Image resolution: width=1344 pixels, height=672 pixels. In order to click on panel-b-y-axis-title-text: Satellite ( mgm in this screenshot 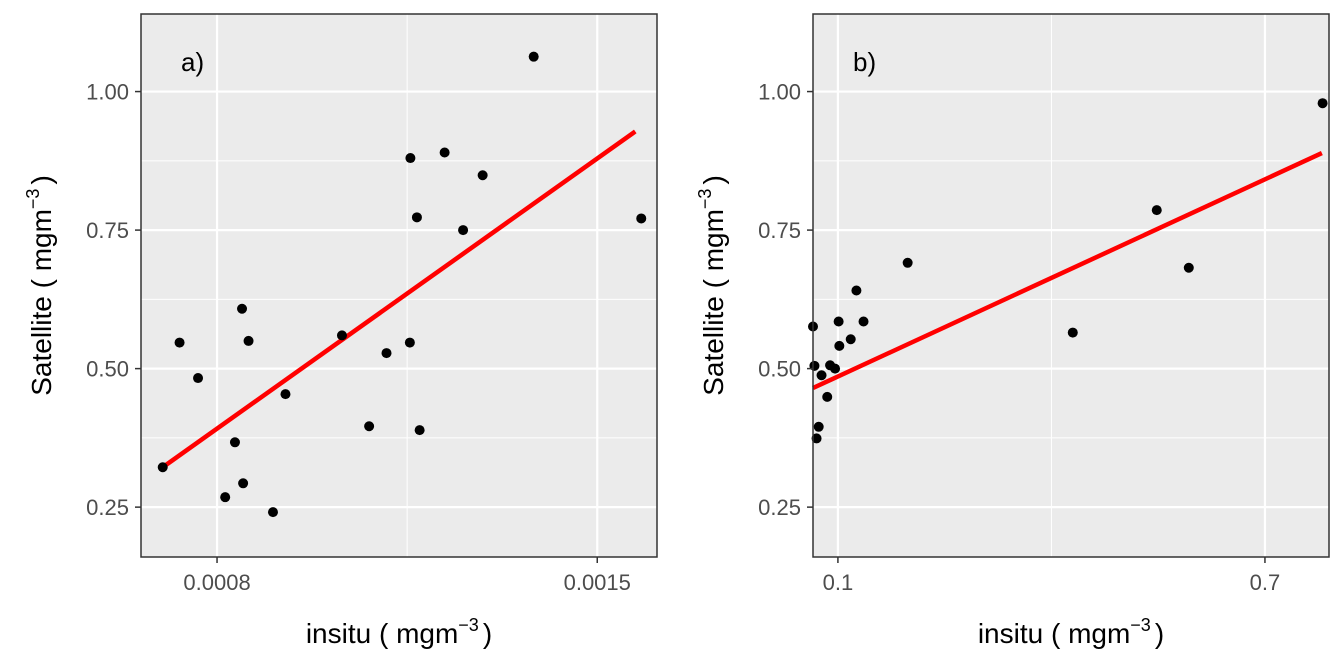, I will do `click(713, 302)`.